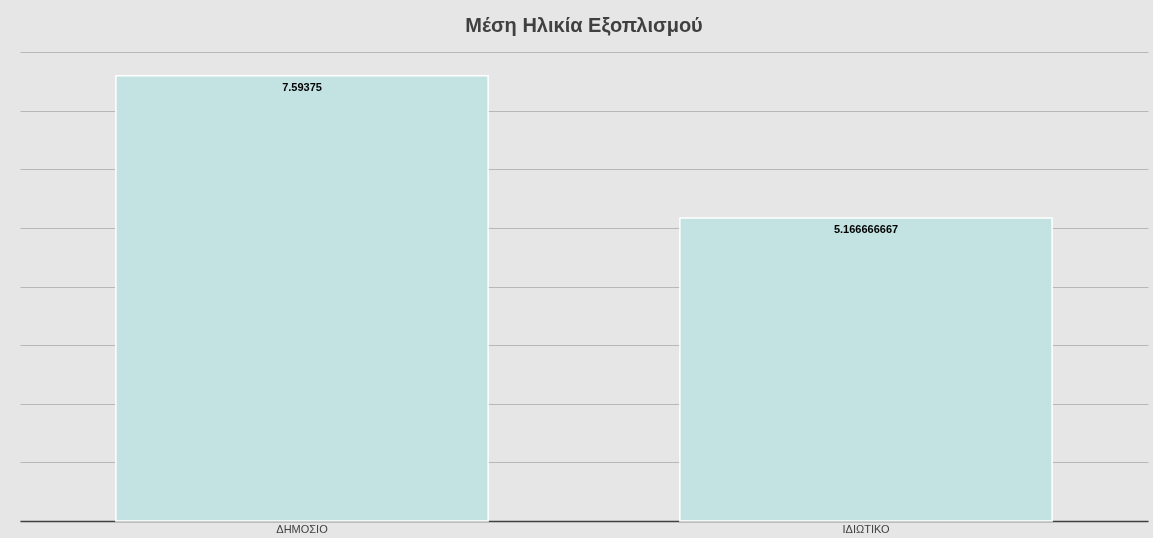 The height and width of the screenshot is (538, 1153). I want to click on chart-title: Μέση Ηλικία Εξοπλισμού, so click(584, 25).